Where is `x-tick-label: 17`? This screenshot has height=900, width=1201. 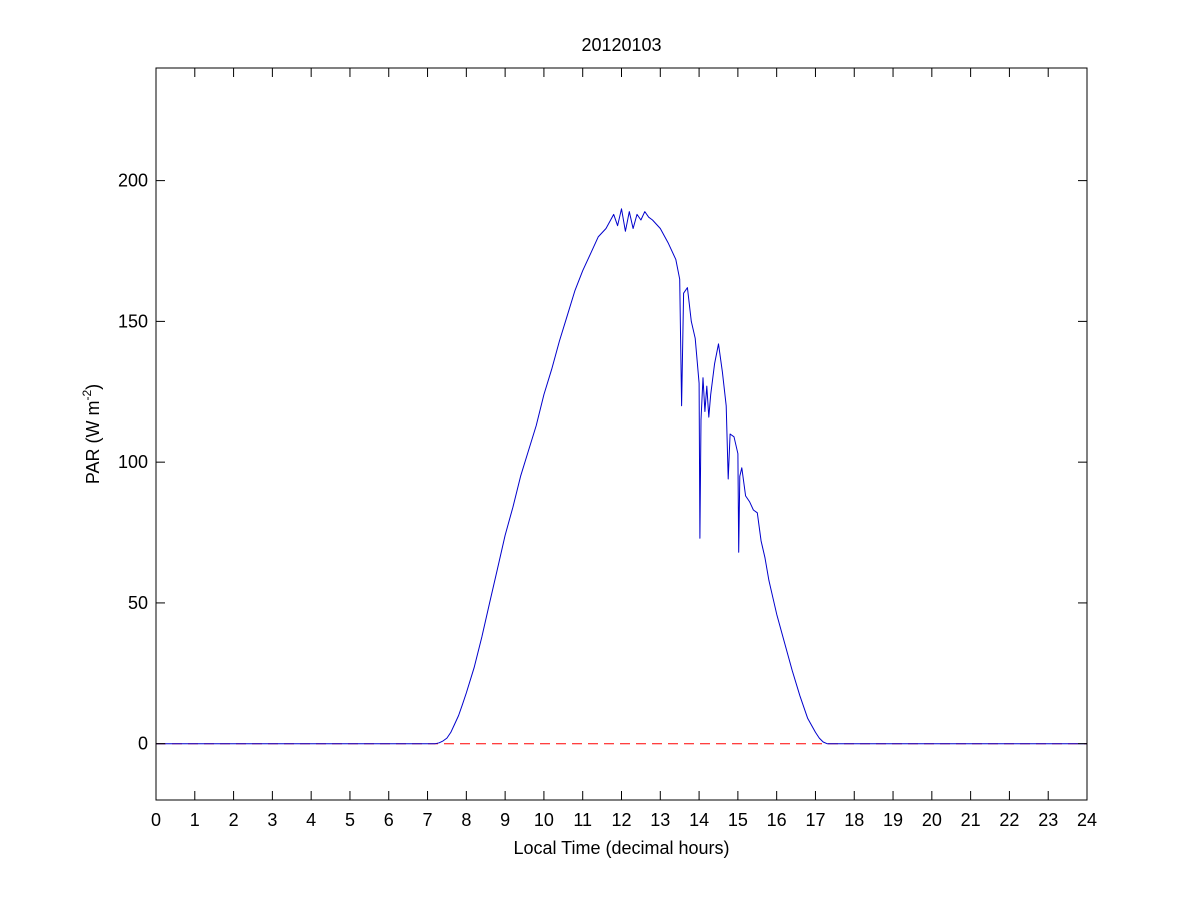 x-tick-label: 17 is located at coordinates (815, 820).